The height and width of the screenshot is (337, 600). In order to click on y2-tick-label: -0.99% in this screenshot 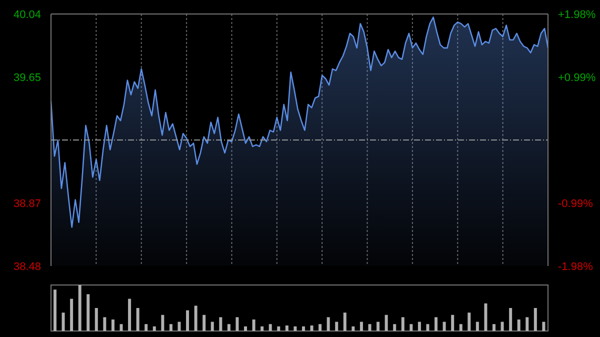, I will do `click(576, 204)`.